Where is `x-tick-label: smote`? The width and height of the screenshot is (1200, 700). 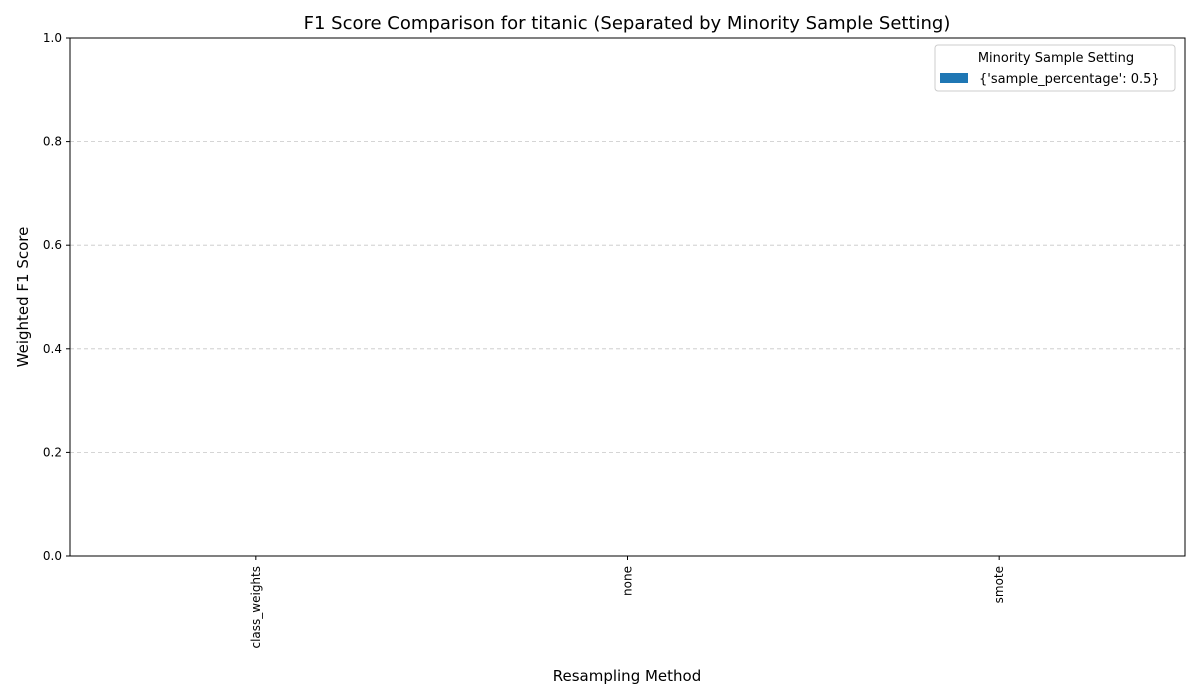
x-tick-label: smote is located at coordinates (999, 584).